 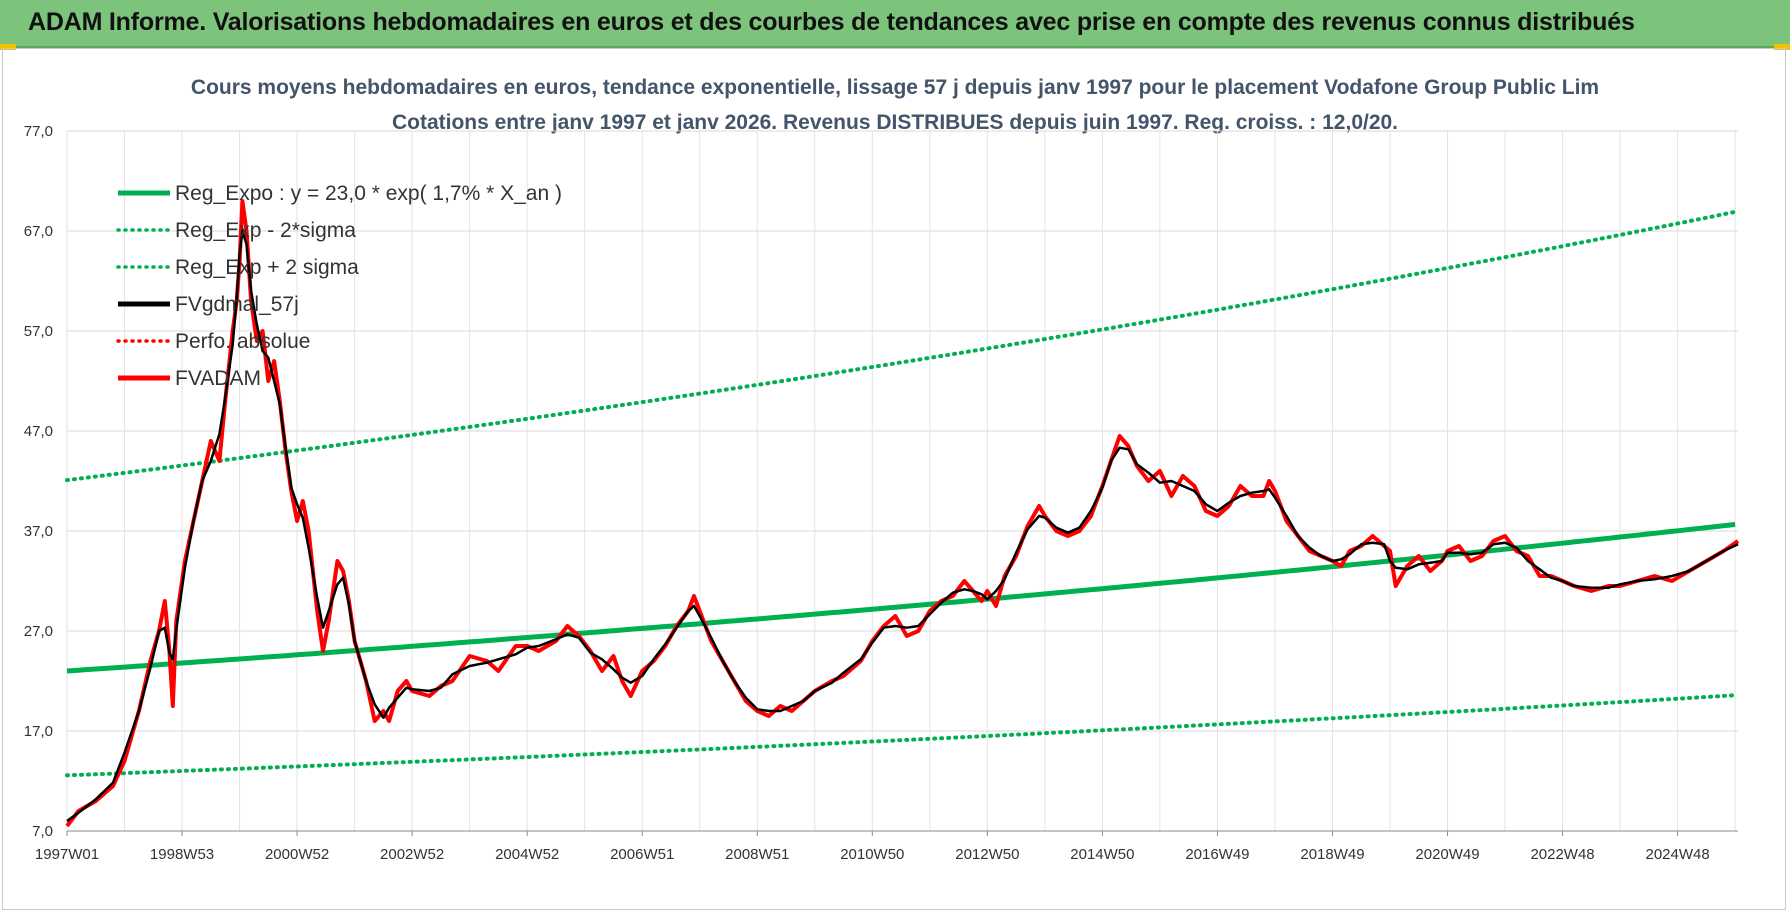 What do you see at coordinates (642, 854) in the screenshot?
I see `x-tick-label: 2006W51` at bounding box center [642, 854].